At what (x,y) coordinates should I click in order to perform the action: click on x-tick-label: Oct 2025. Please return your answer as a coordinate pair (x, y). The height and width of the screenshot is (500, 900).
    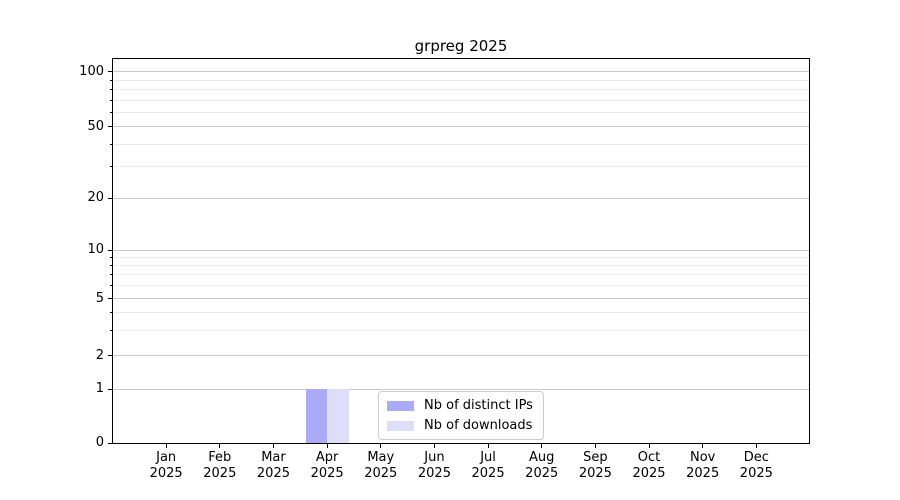
    Looking at the image, I should click on (649, 466).